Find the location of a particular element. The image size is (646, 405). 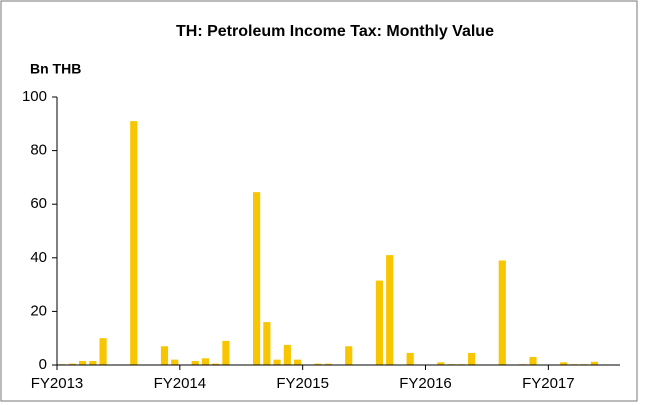

y-tick-label: 40 is located at coordinates (38, 257).